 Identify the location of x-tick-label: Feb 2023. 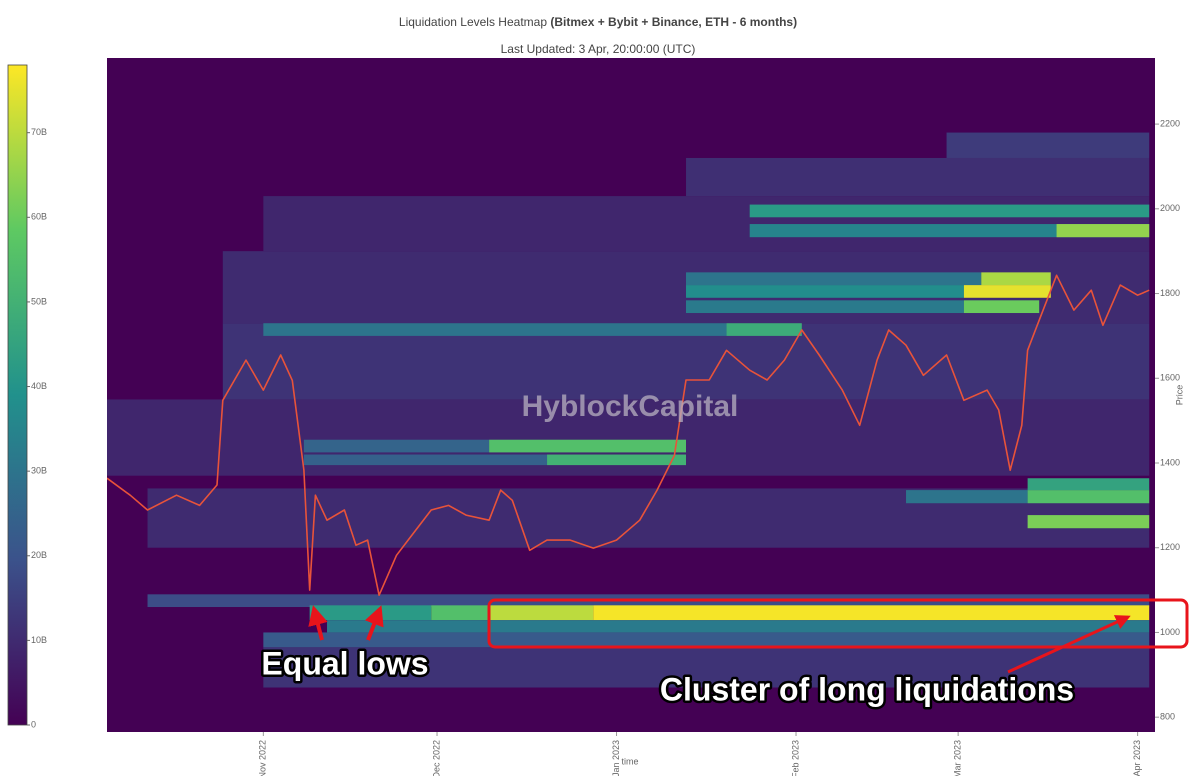
(795, 758).